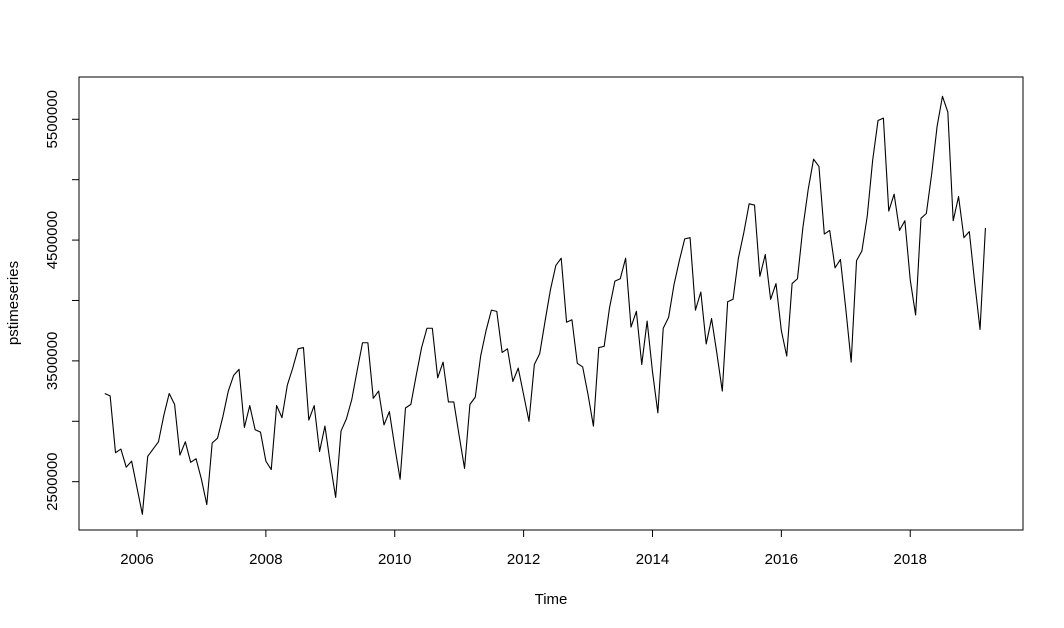 This screenshot has width=1064, height=628. What do you see at coordinates (394, 559) in the screenshot?
I see `x-tick-label: 2010` at bounding box center [394, 559].